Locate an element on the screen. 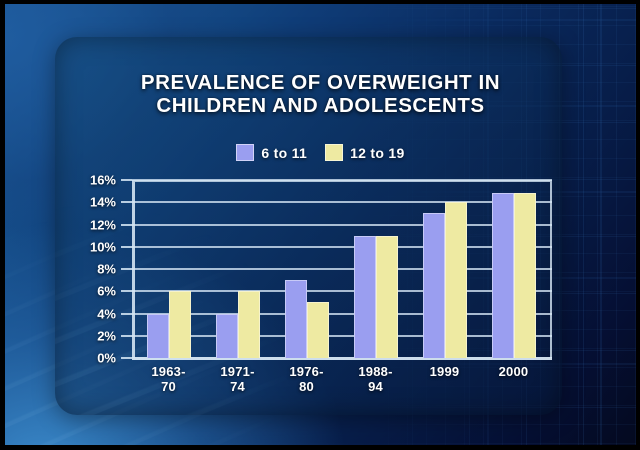 Image resolution: width=640 pixels, height=450 pixels. legend-item-0: 6 to 11 is located at coordinates (271, 152).